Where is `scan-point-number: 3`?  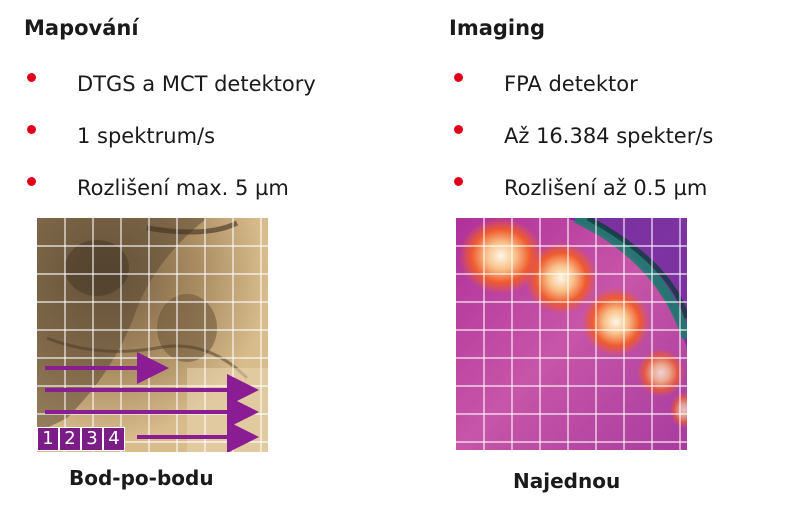
scan-point-number: 3 is located at coordinates (92, 439).